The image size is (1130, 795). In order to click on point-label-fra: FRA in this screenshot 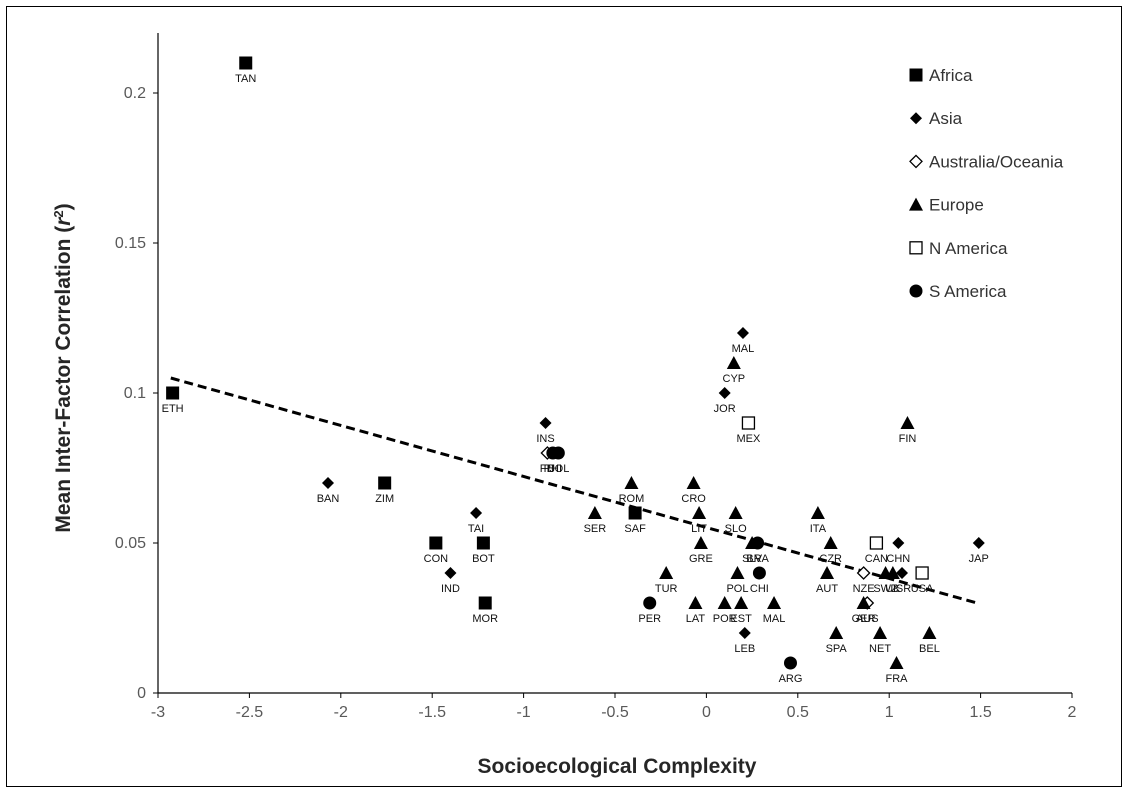, I will do `click(897, 679)`.